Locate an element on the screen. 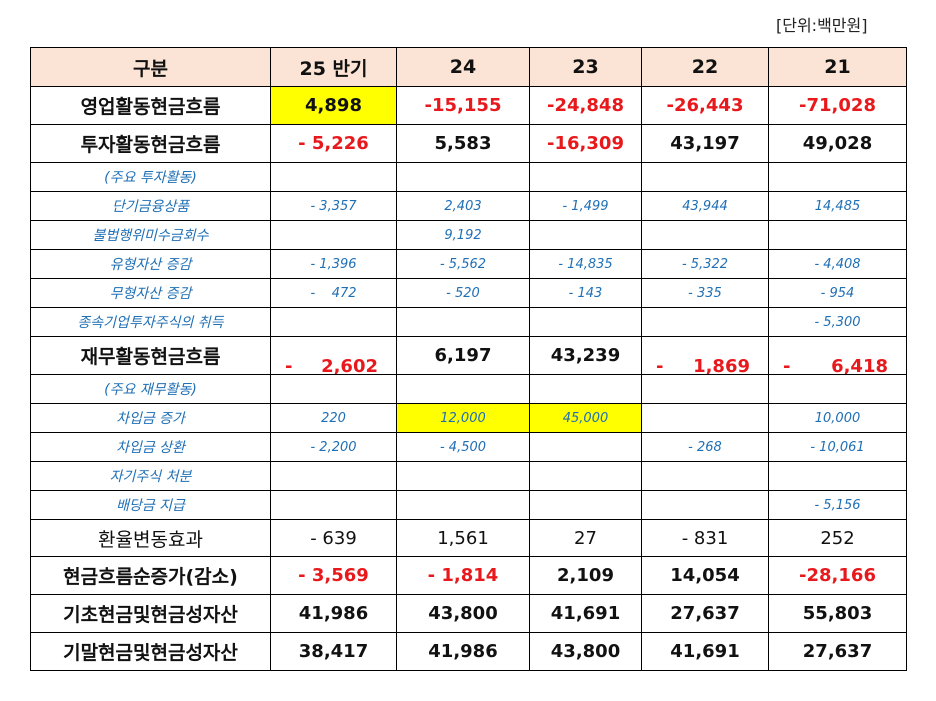  cell: - 4,500 is located at coordinates (463, 447).